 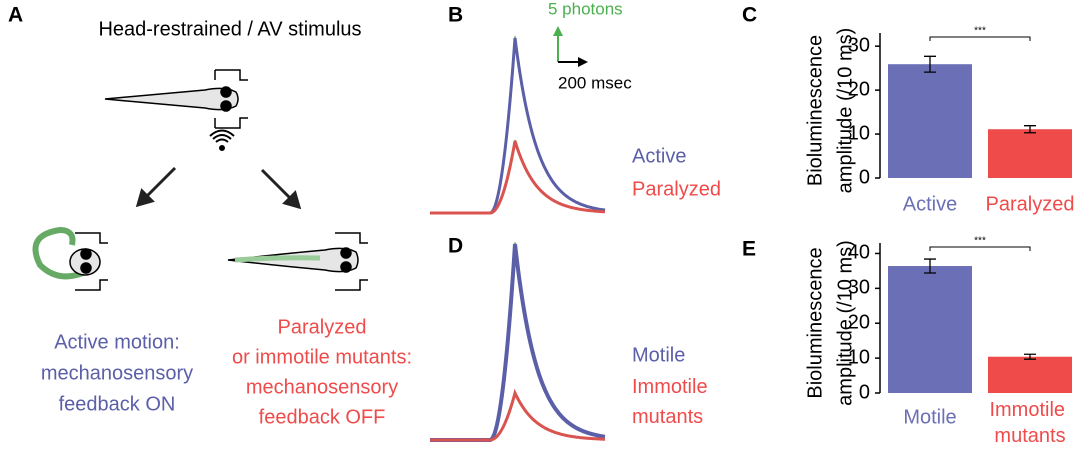 What do you see at coordinates (117, 404) in the screenshot?
I see `caption: feedback ON` at bounding box center [117, 404].